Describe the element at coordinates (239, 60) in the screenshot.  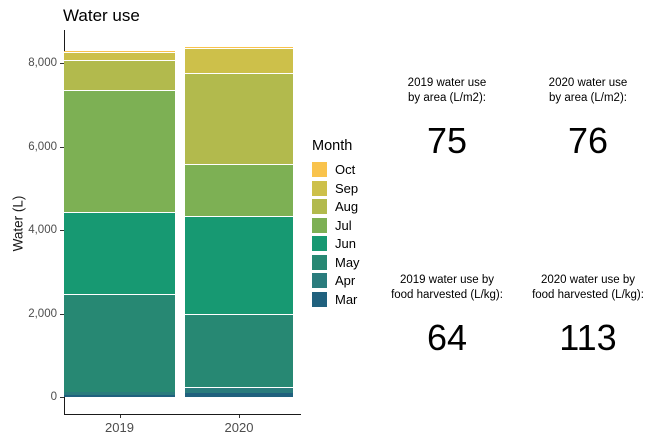
I see `bar-segment-2020-sep` at that location.